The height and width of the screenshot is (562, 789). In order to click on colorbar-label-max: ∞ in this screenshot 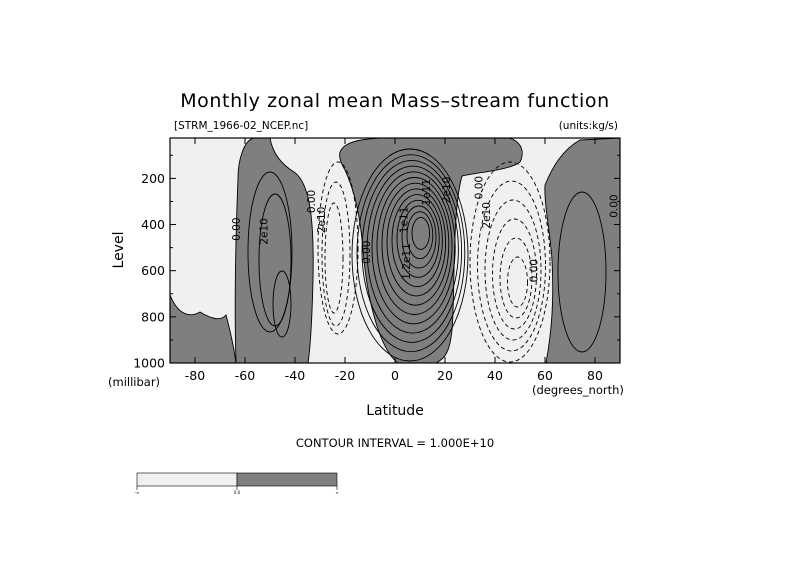, I will do `click(336, 492)`.